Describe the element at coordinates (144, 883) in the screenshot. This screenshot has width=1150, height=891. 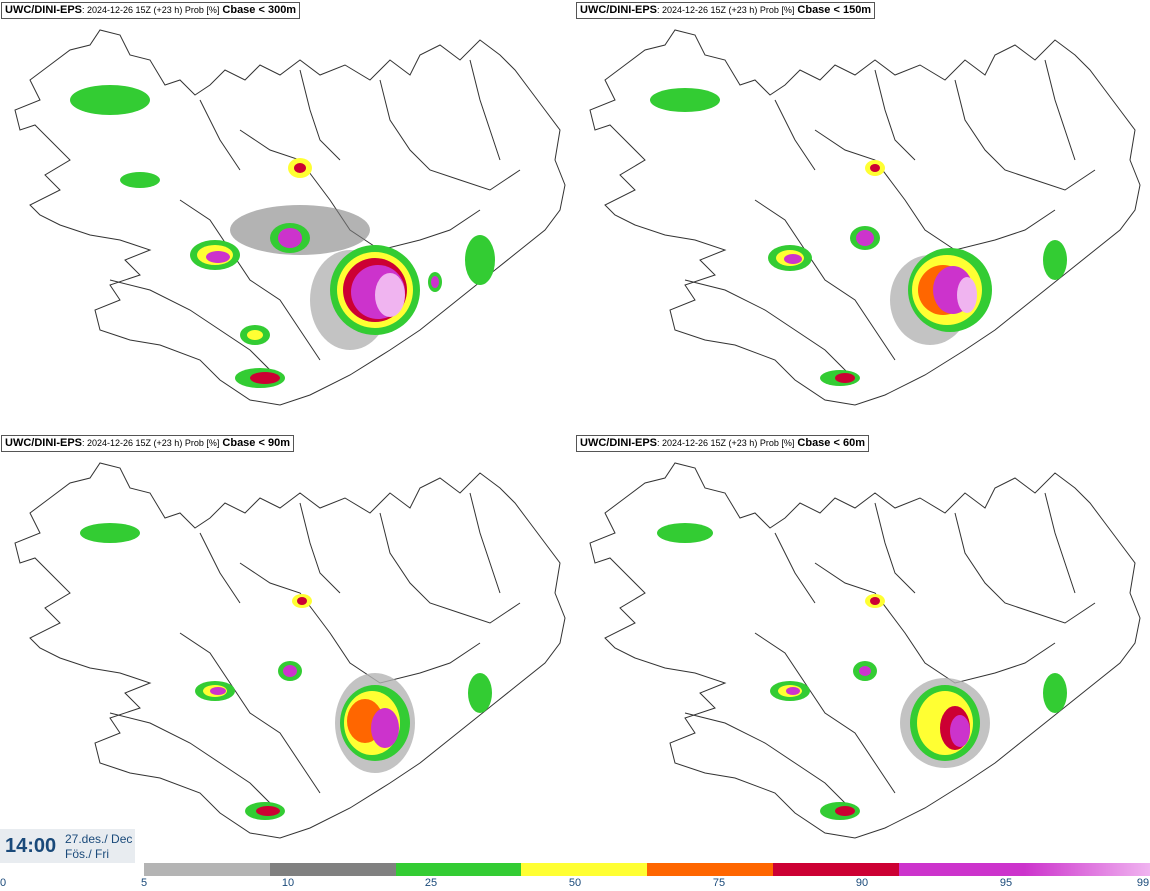
I see `colorbar-tick-label: 5` at that location.